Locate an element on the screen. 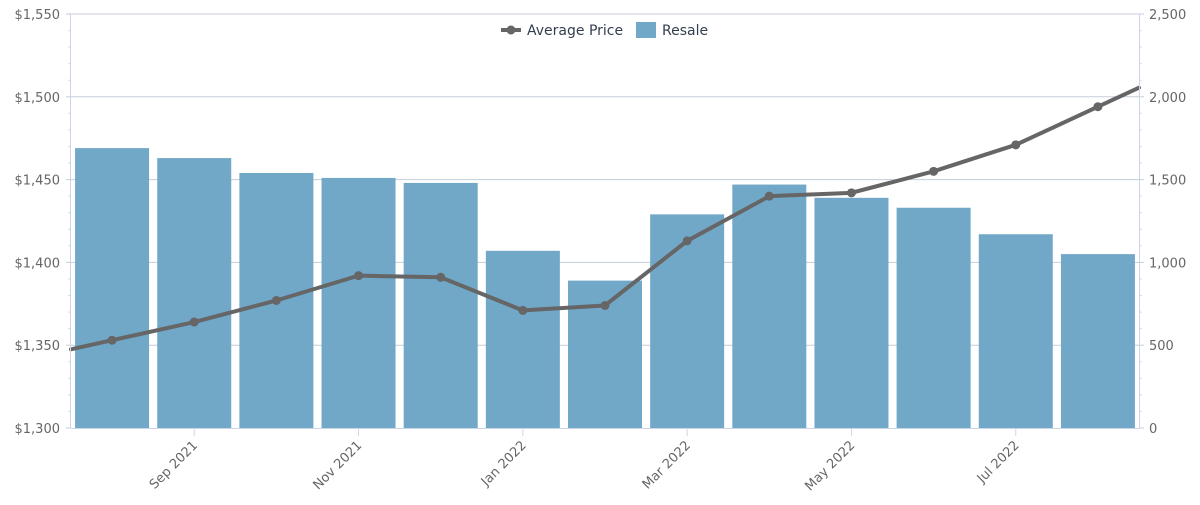 Image resolution: width=1200 pixels, height=505 pixels. left-axis-tick-label: $1,300 is located at coordinates (38, 429).